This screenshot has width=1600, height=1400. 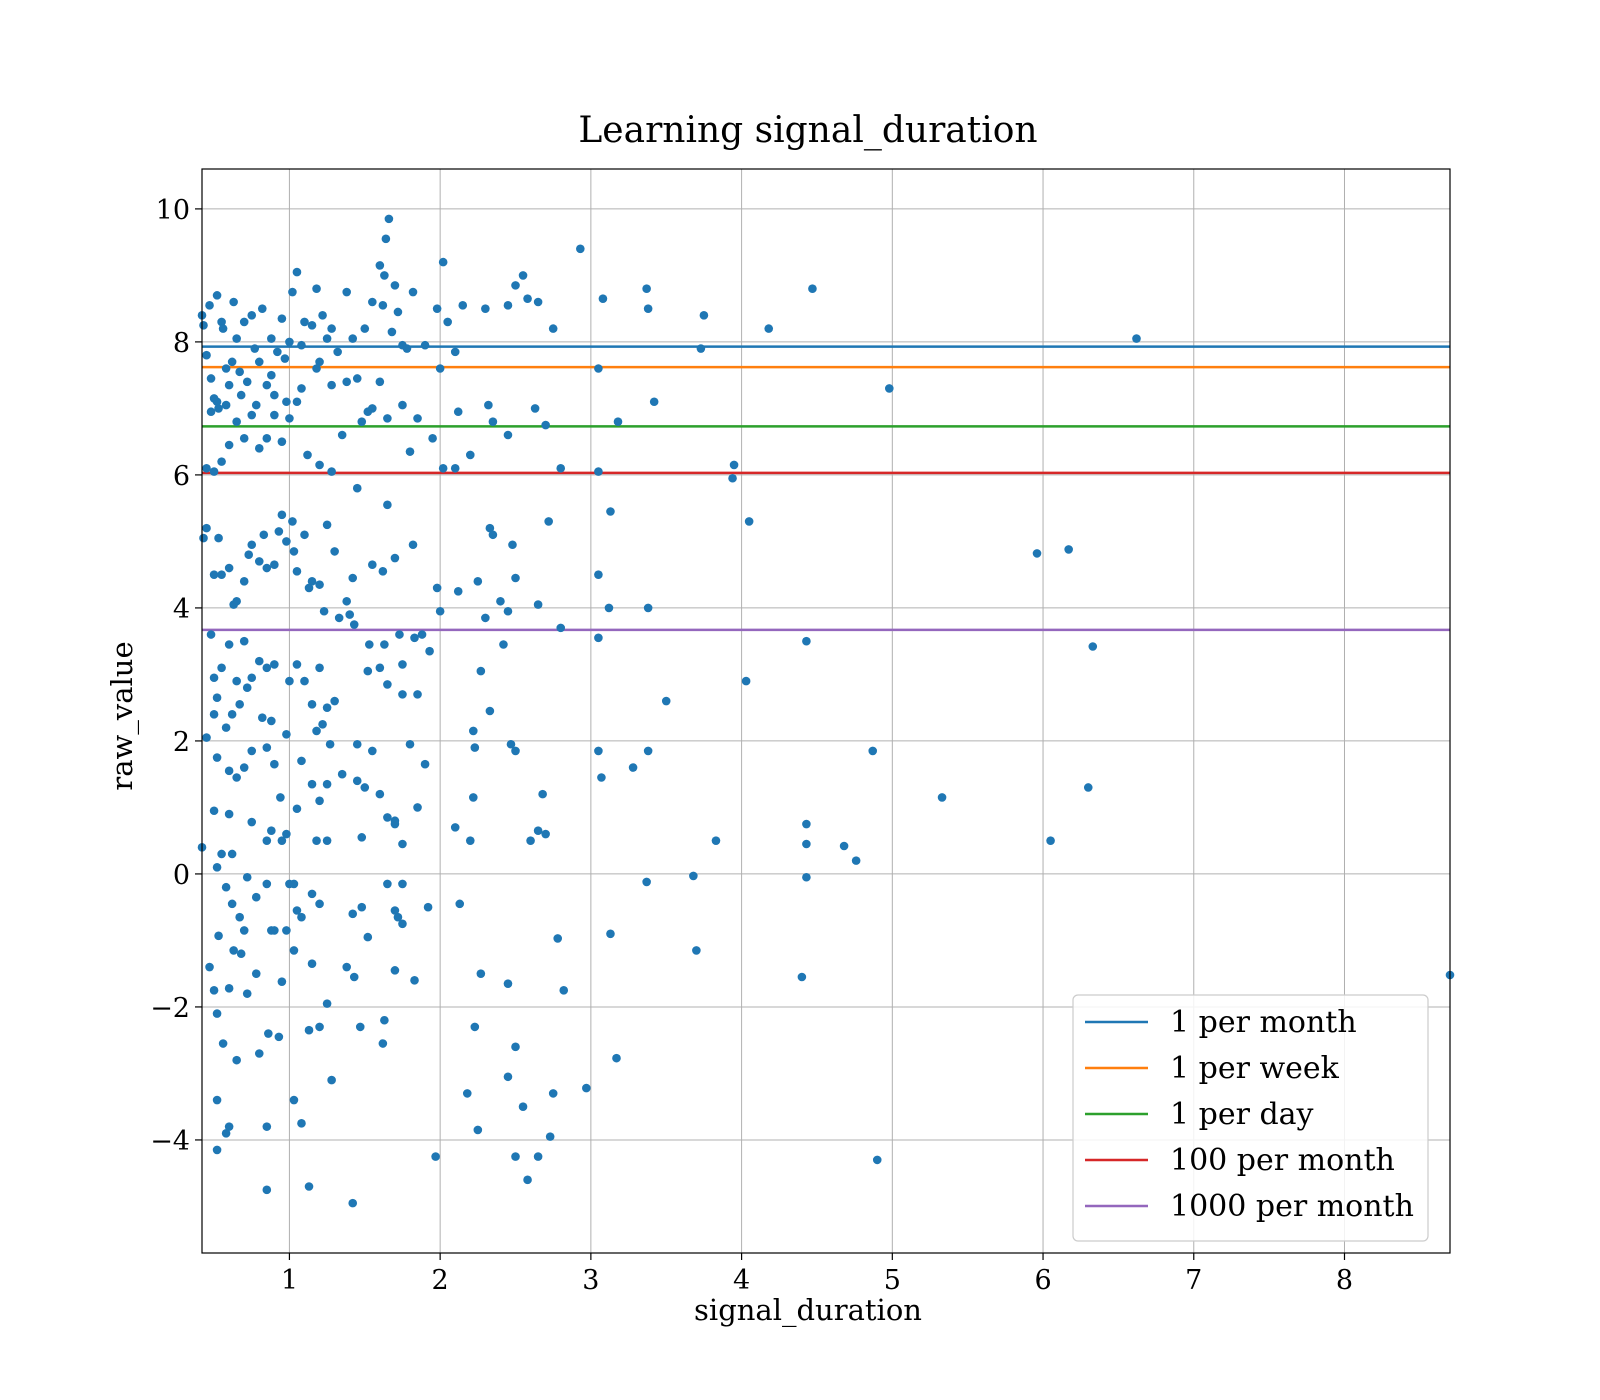 I want to click on y-tick-label: 4, so click(x=181, y=609).